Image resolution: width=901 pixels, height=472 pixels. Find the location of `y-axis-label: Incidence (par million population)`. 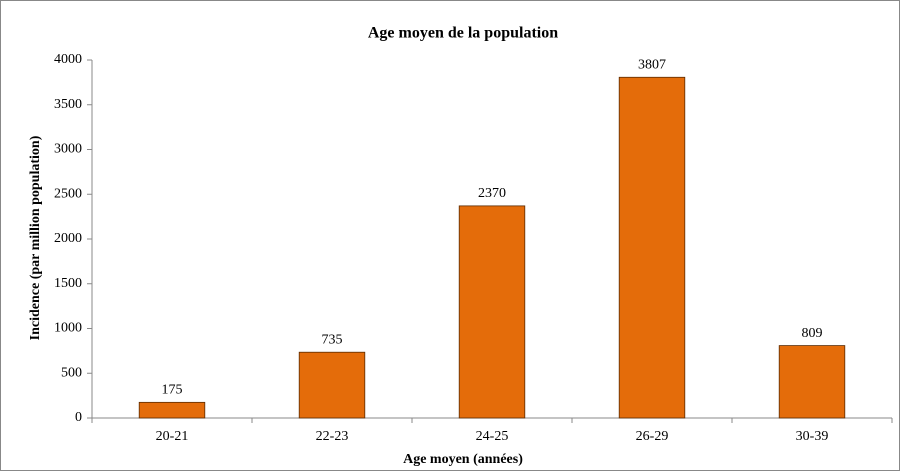

y-axis-label: Incidence (par million population) is located at coordinates (35, 237).